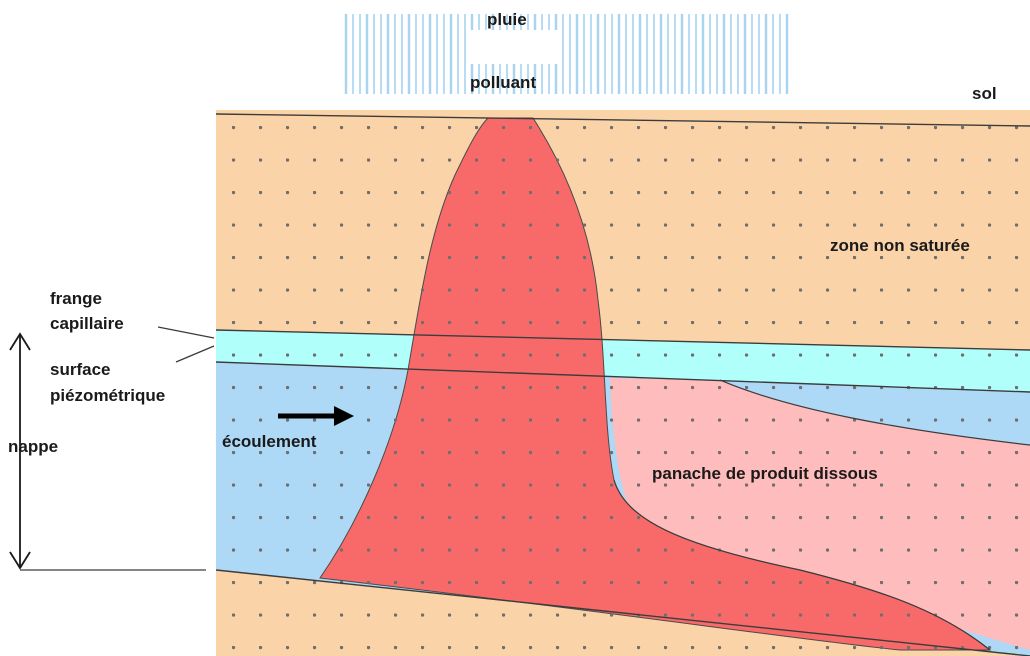 This screenshot has height=656, width=1030. I want to click on flow-arrow-icon, so click(316, 416).